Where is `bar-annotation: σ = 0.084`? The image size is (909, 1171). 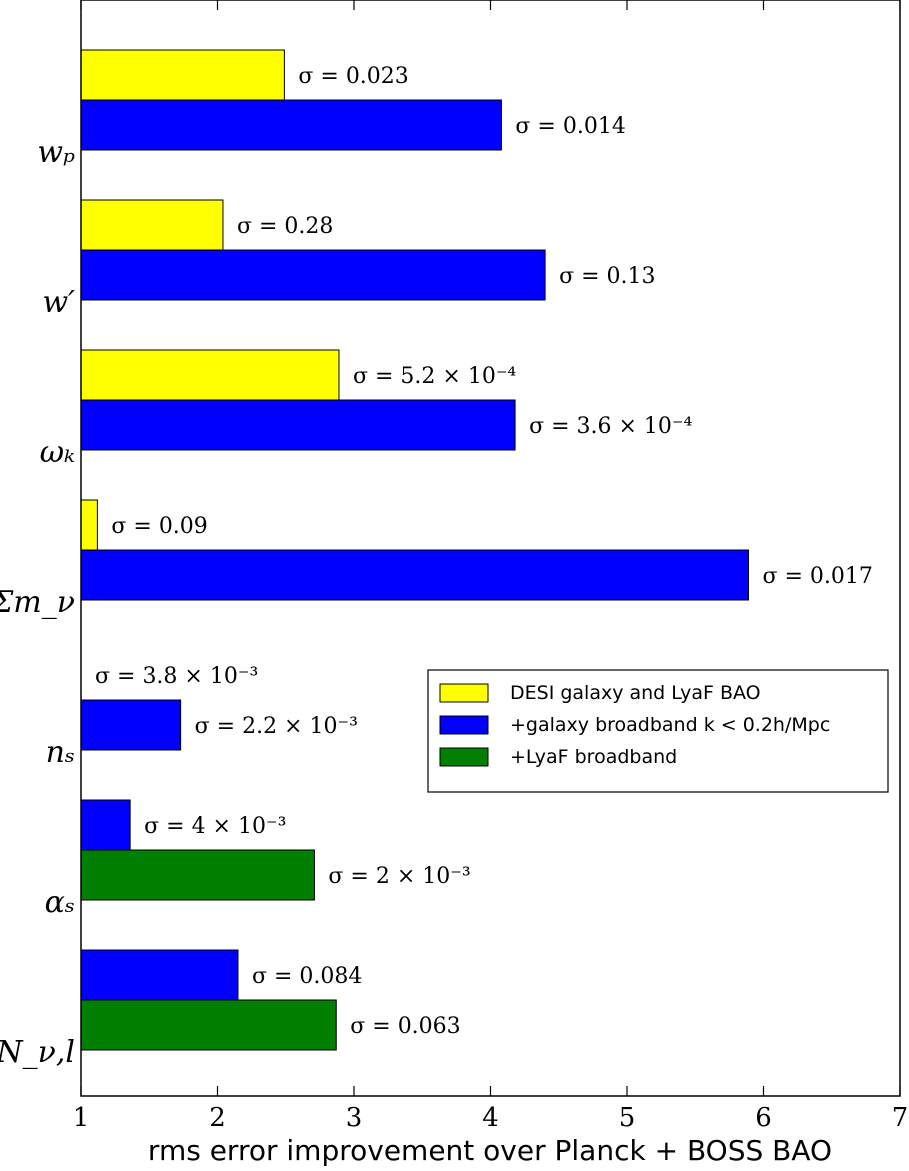
bar-annotation: σ = 0.084 is located at coordinates (307, 976).